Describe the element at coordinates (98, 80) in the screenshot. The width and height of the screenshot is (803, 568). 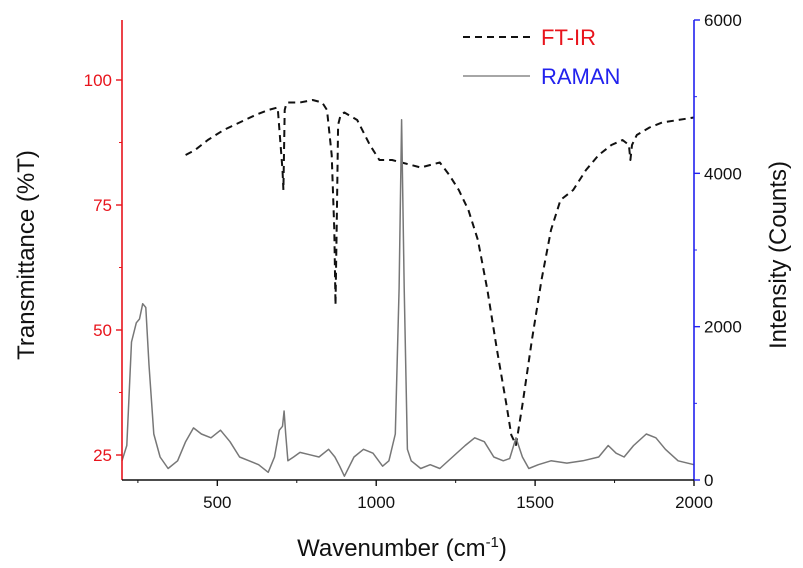
I see `left-y-tick-label: 100` at that location.